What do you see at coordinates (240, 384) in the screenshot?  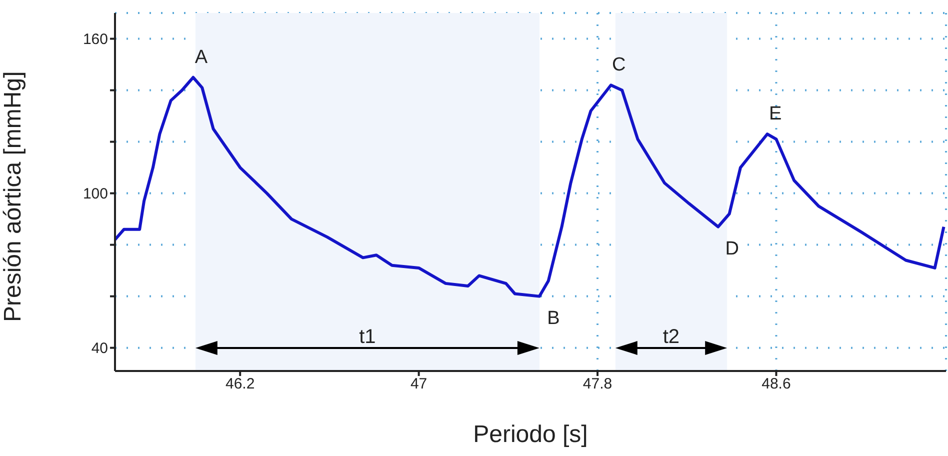 I see `x-tick-label: 46.2` at bounding box center [240, 384].